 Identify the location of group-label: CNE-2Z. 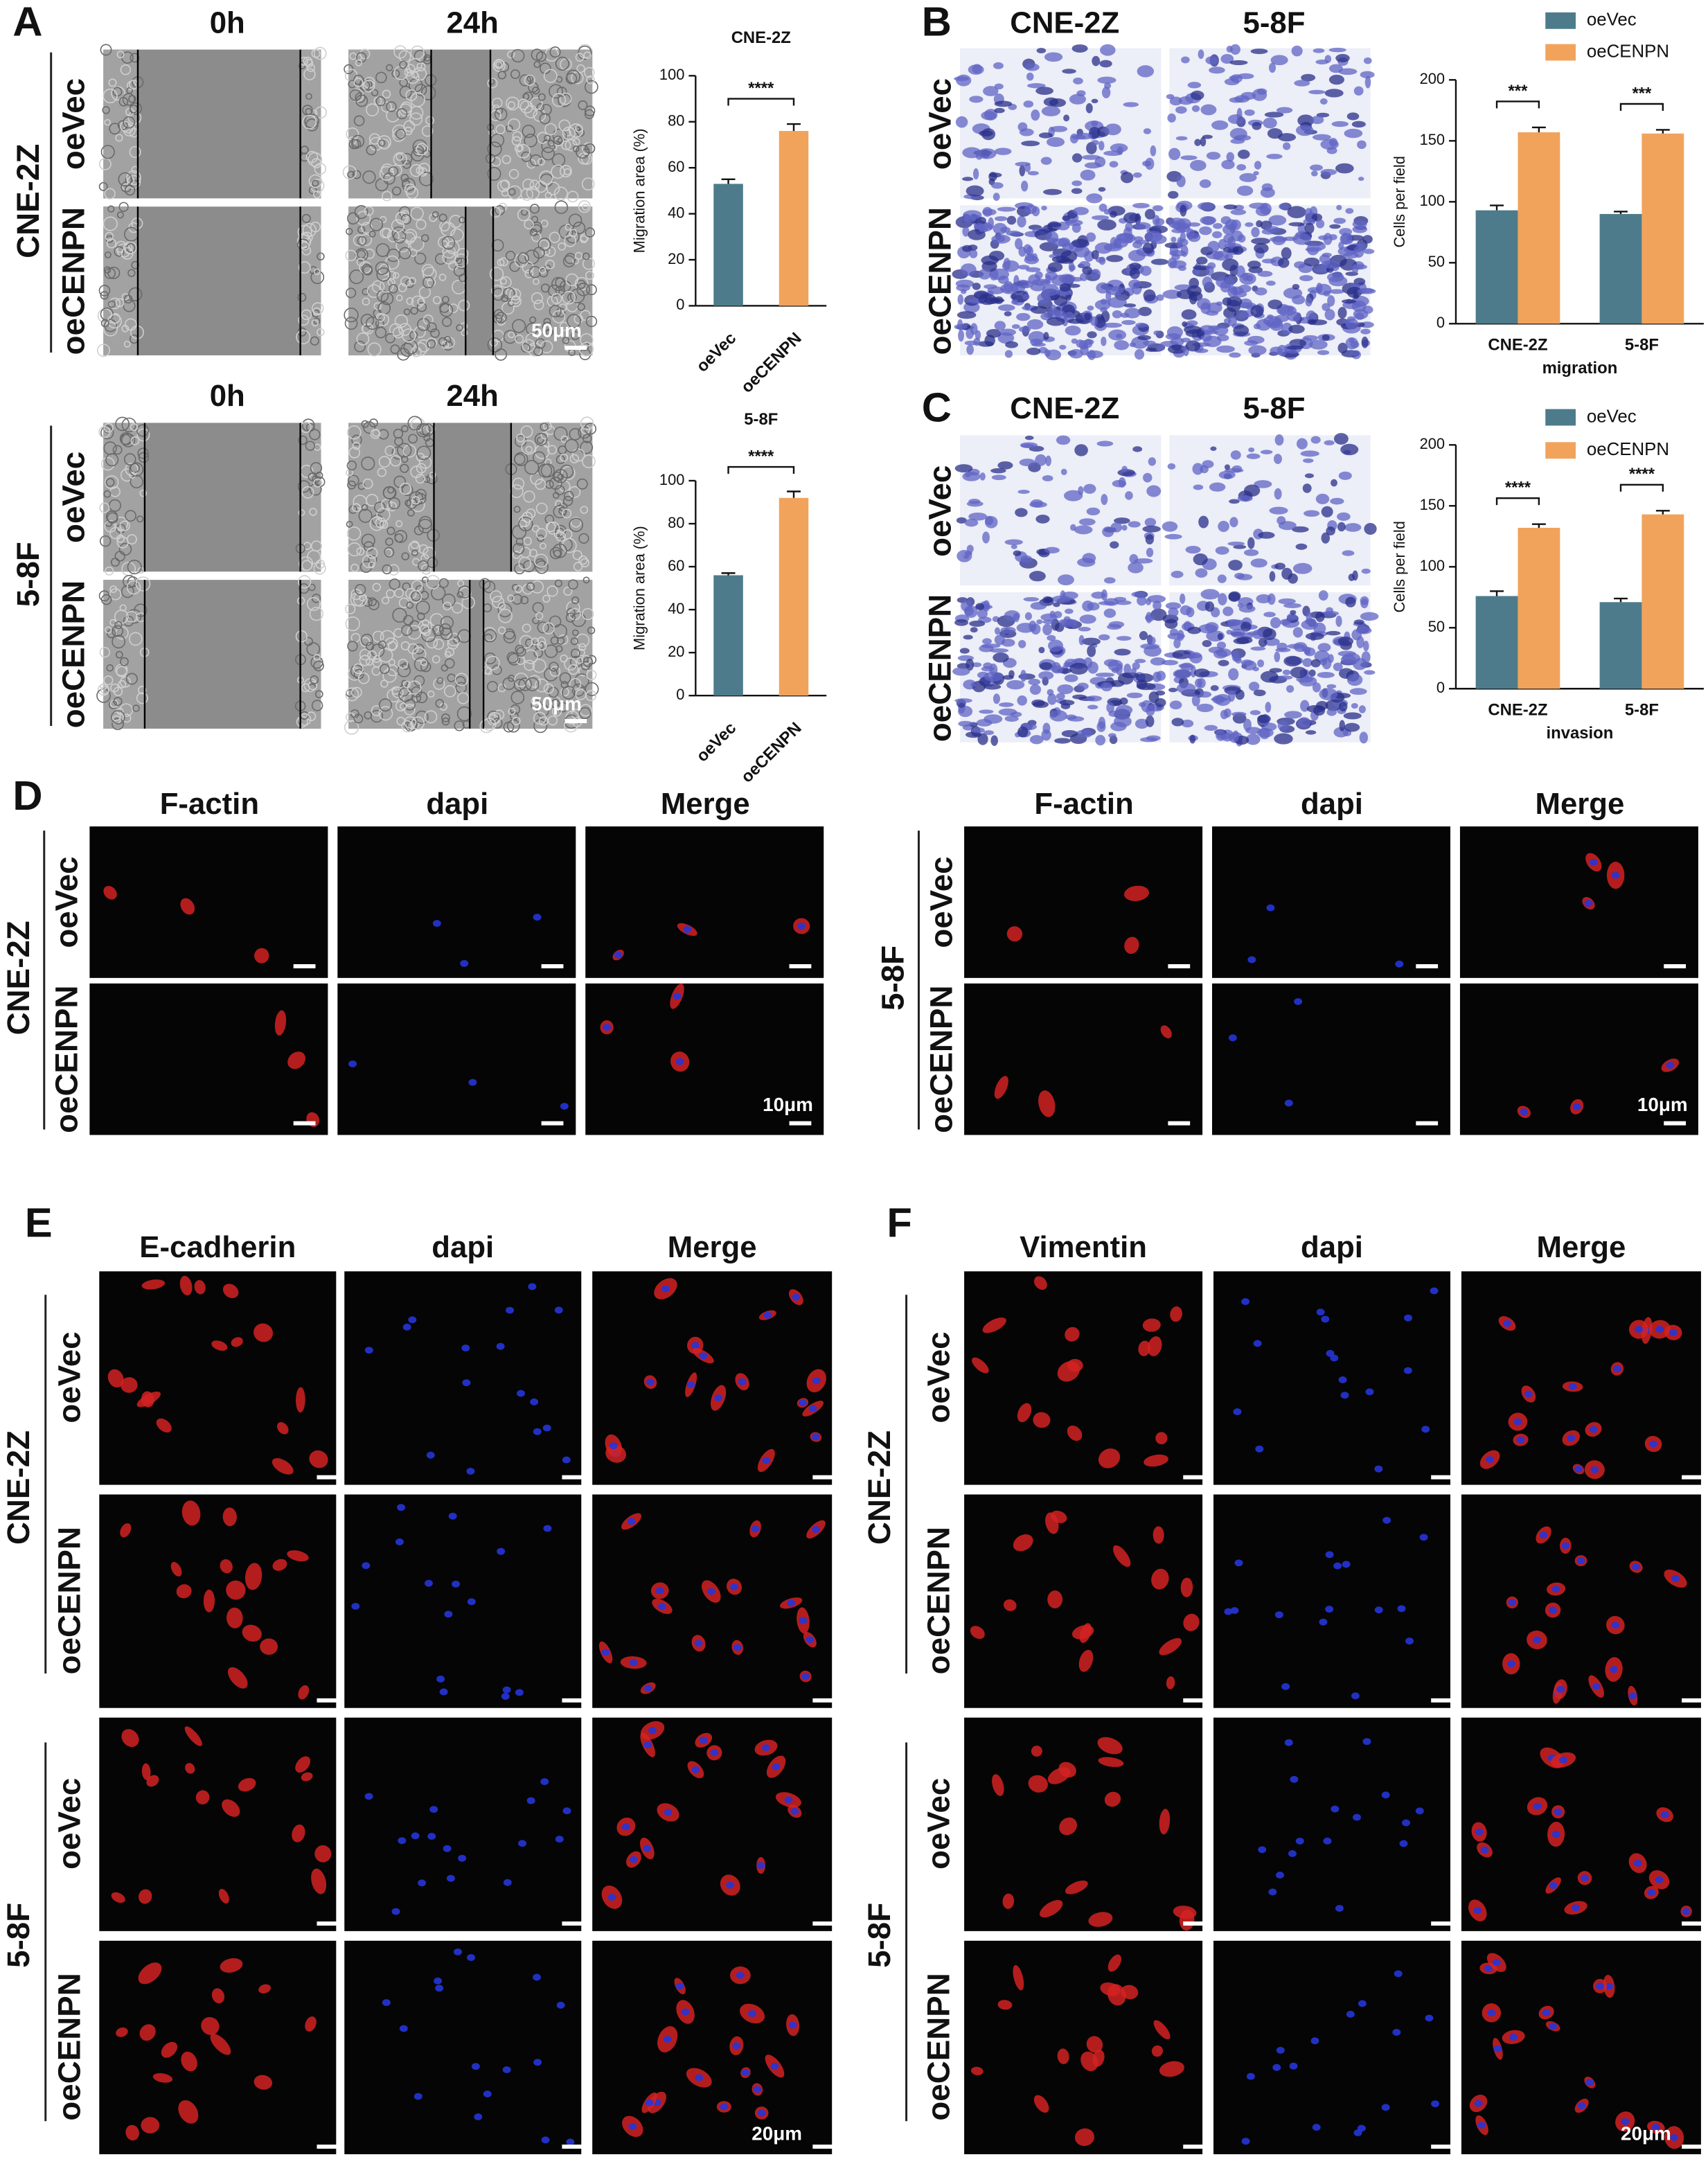
(879, 1487).